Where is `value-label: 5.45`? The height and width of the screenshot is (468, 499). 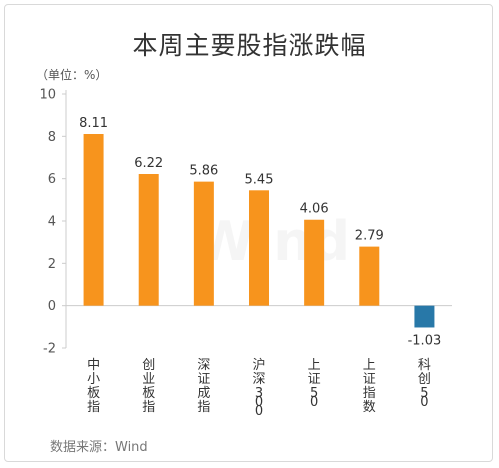
value-label: 5.45 is located at coordinates (259, 179).